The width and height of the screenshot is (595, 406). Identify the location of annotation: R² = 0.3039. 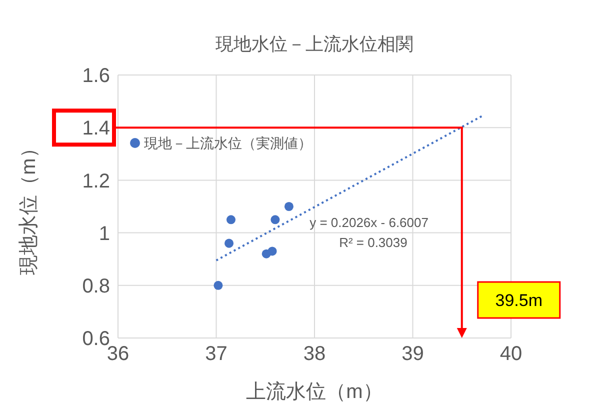
(373, 242).